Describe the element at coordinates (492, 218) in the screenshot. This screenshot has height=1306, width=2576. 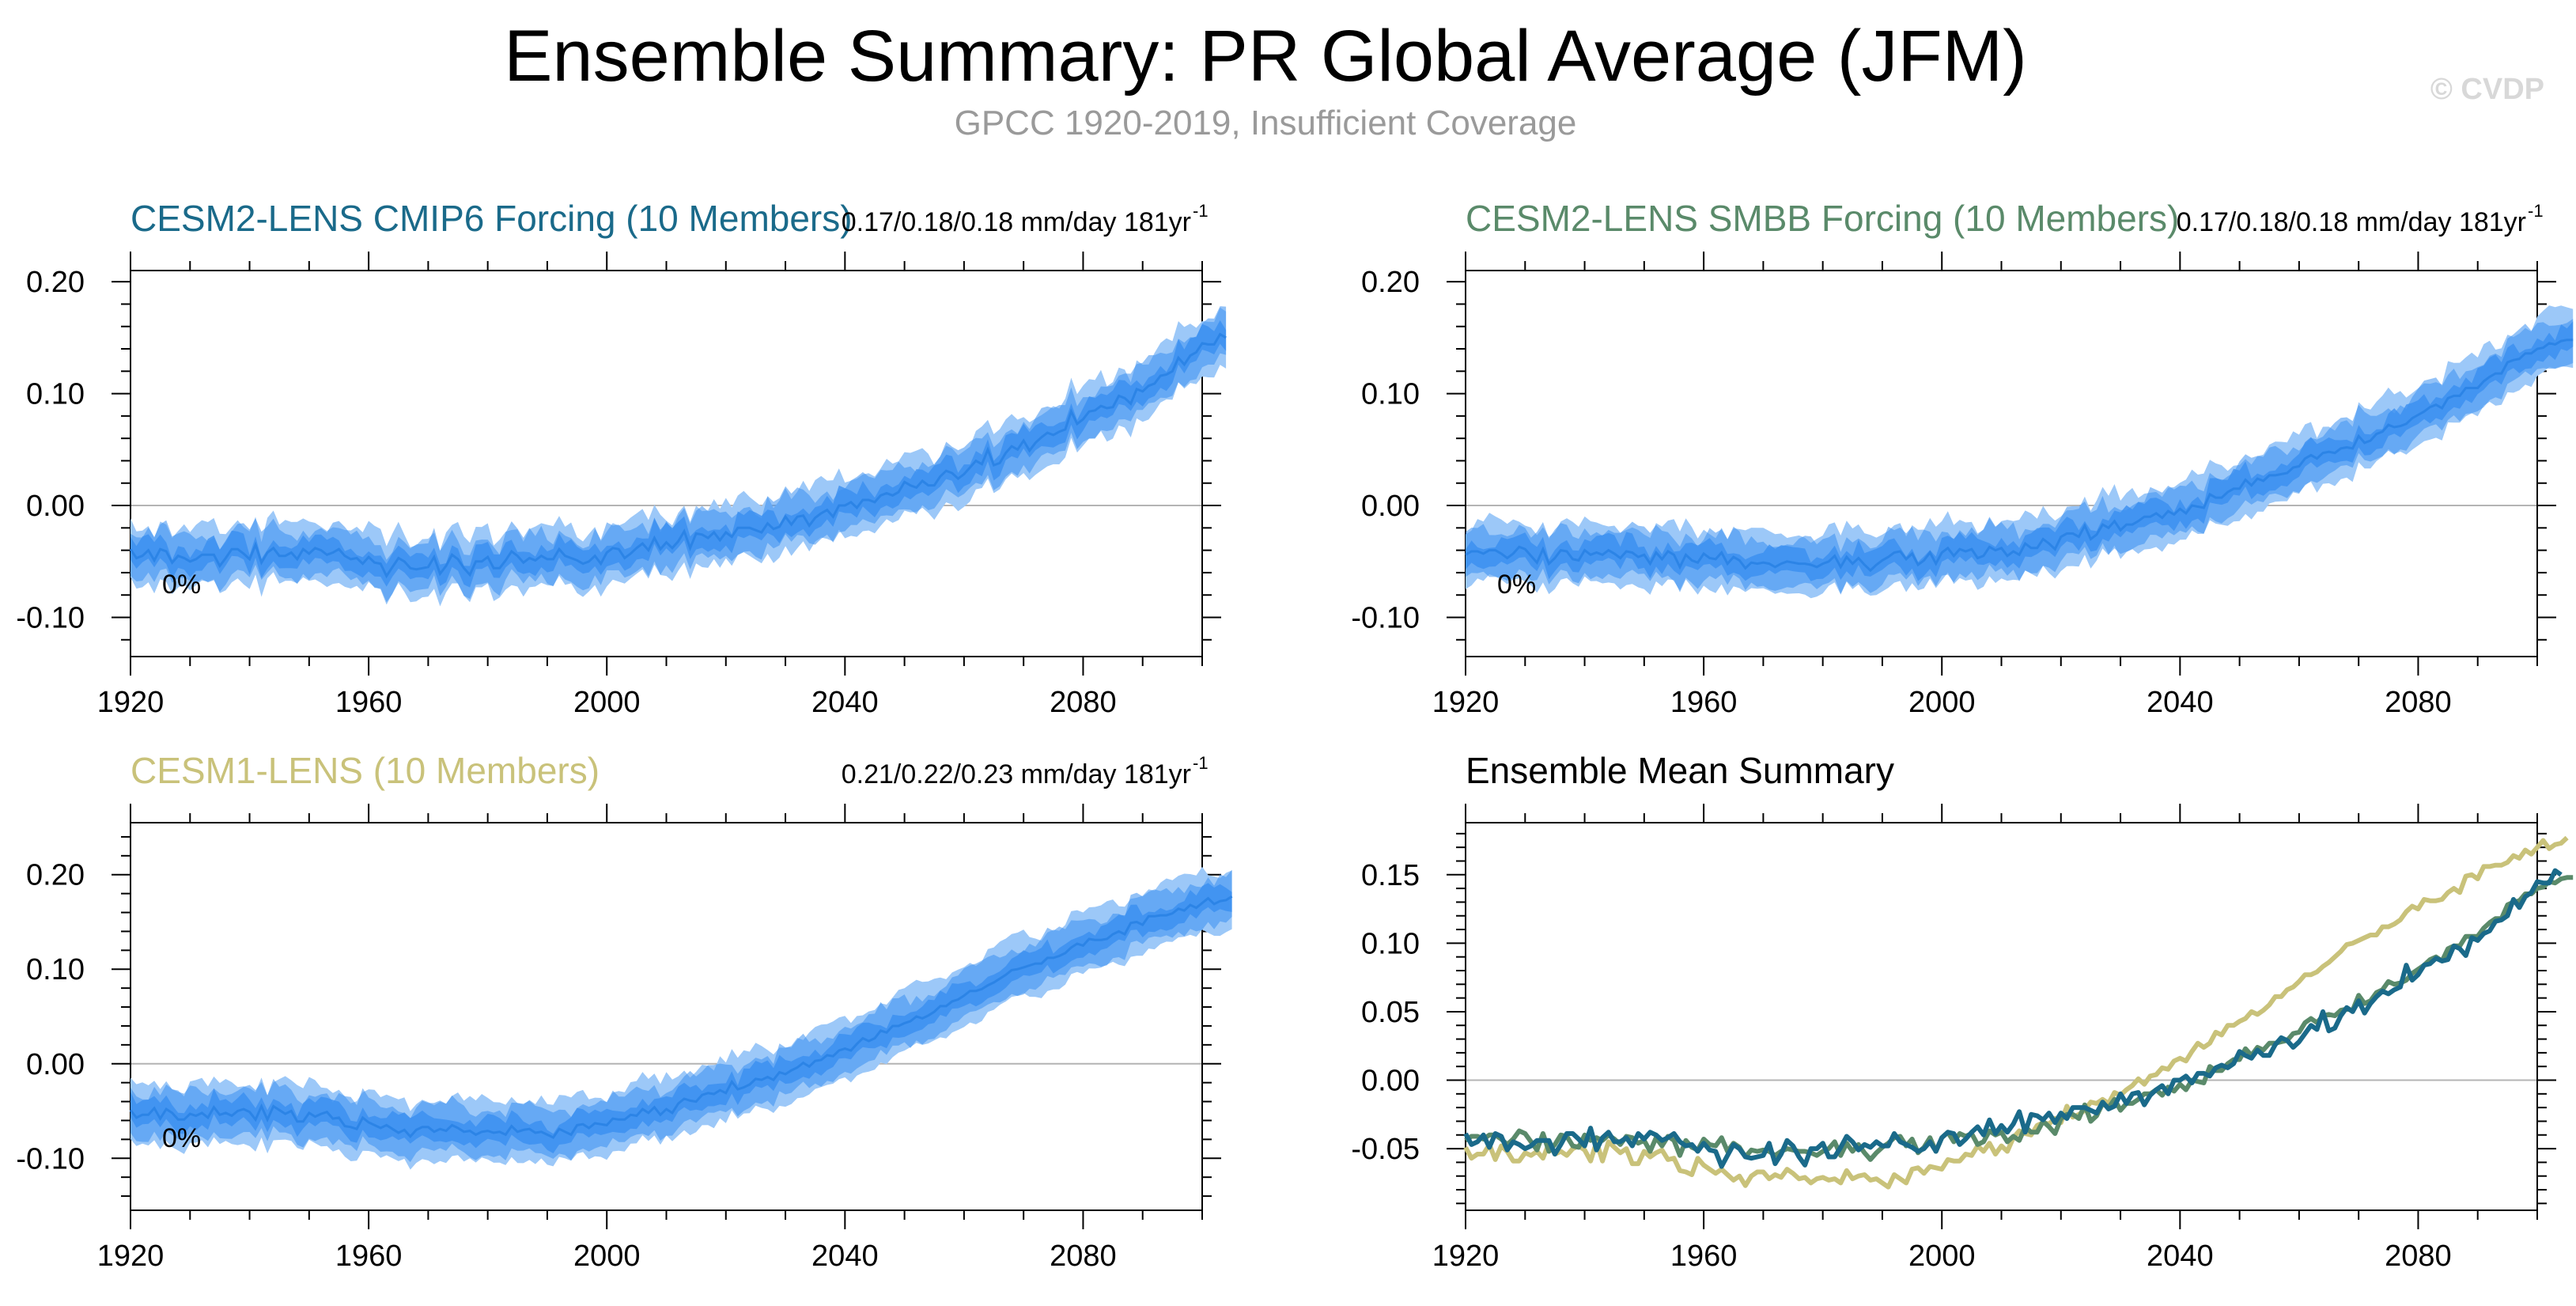
I see `panel-1-title: CESM2-LENS CMIP6 Forcing (10 Members)` at that location.